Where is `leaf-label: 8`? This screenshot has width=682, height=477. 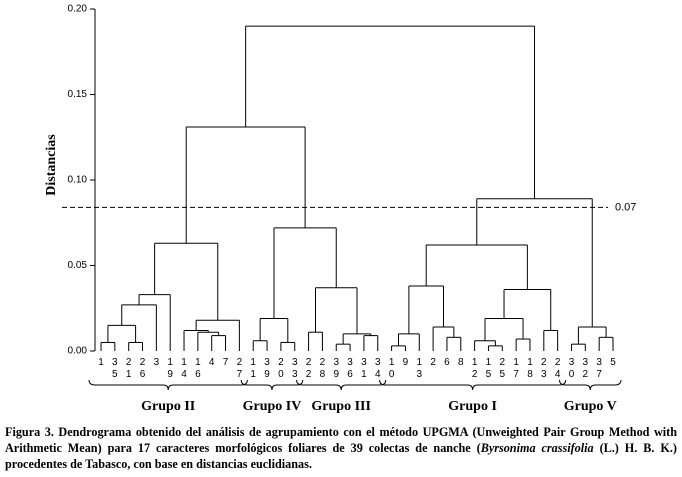 leaf-label: 8 is located at coordinates (461, 362).